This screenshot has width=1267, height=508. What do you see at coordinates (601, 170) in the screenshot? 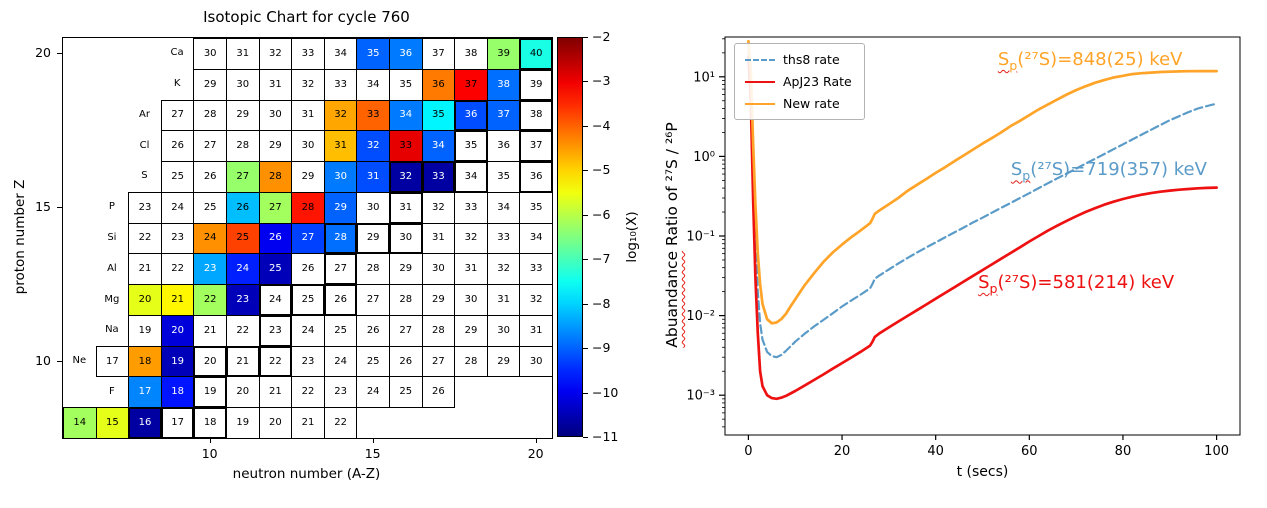
I see `colorbar-tick-label: −5` at bounding box center [601, 170].